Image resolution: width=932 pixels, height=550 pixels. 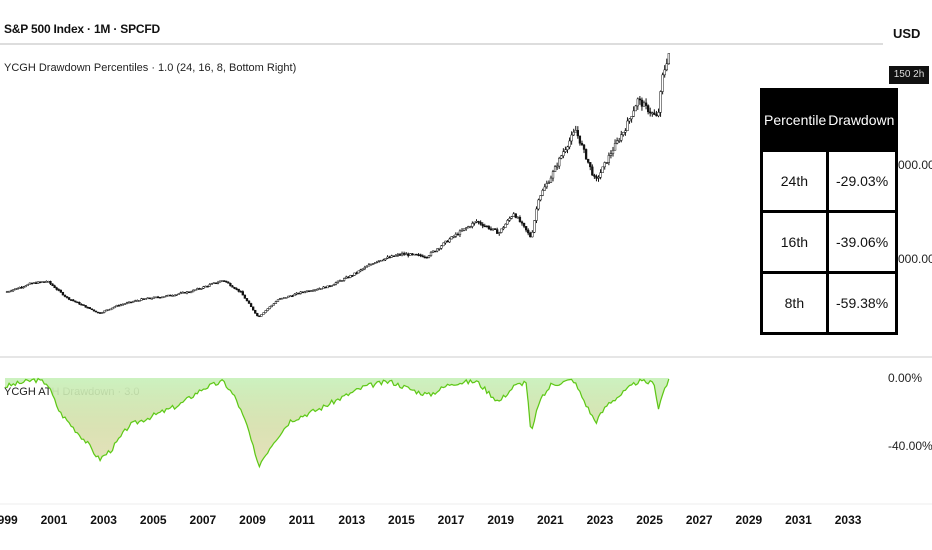 What do you see at coordinates (649, 520) in the screenshot?
I see `x-tick-label: 2025` at bounding box center [649, 520].